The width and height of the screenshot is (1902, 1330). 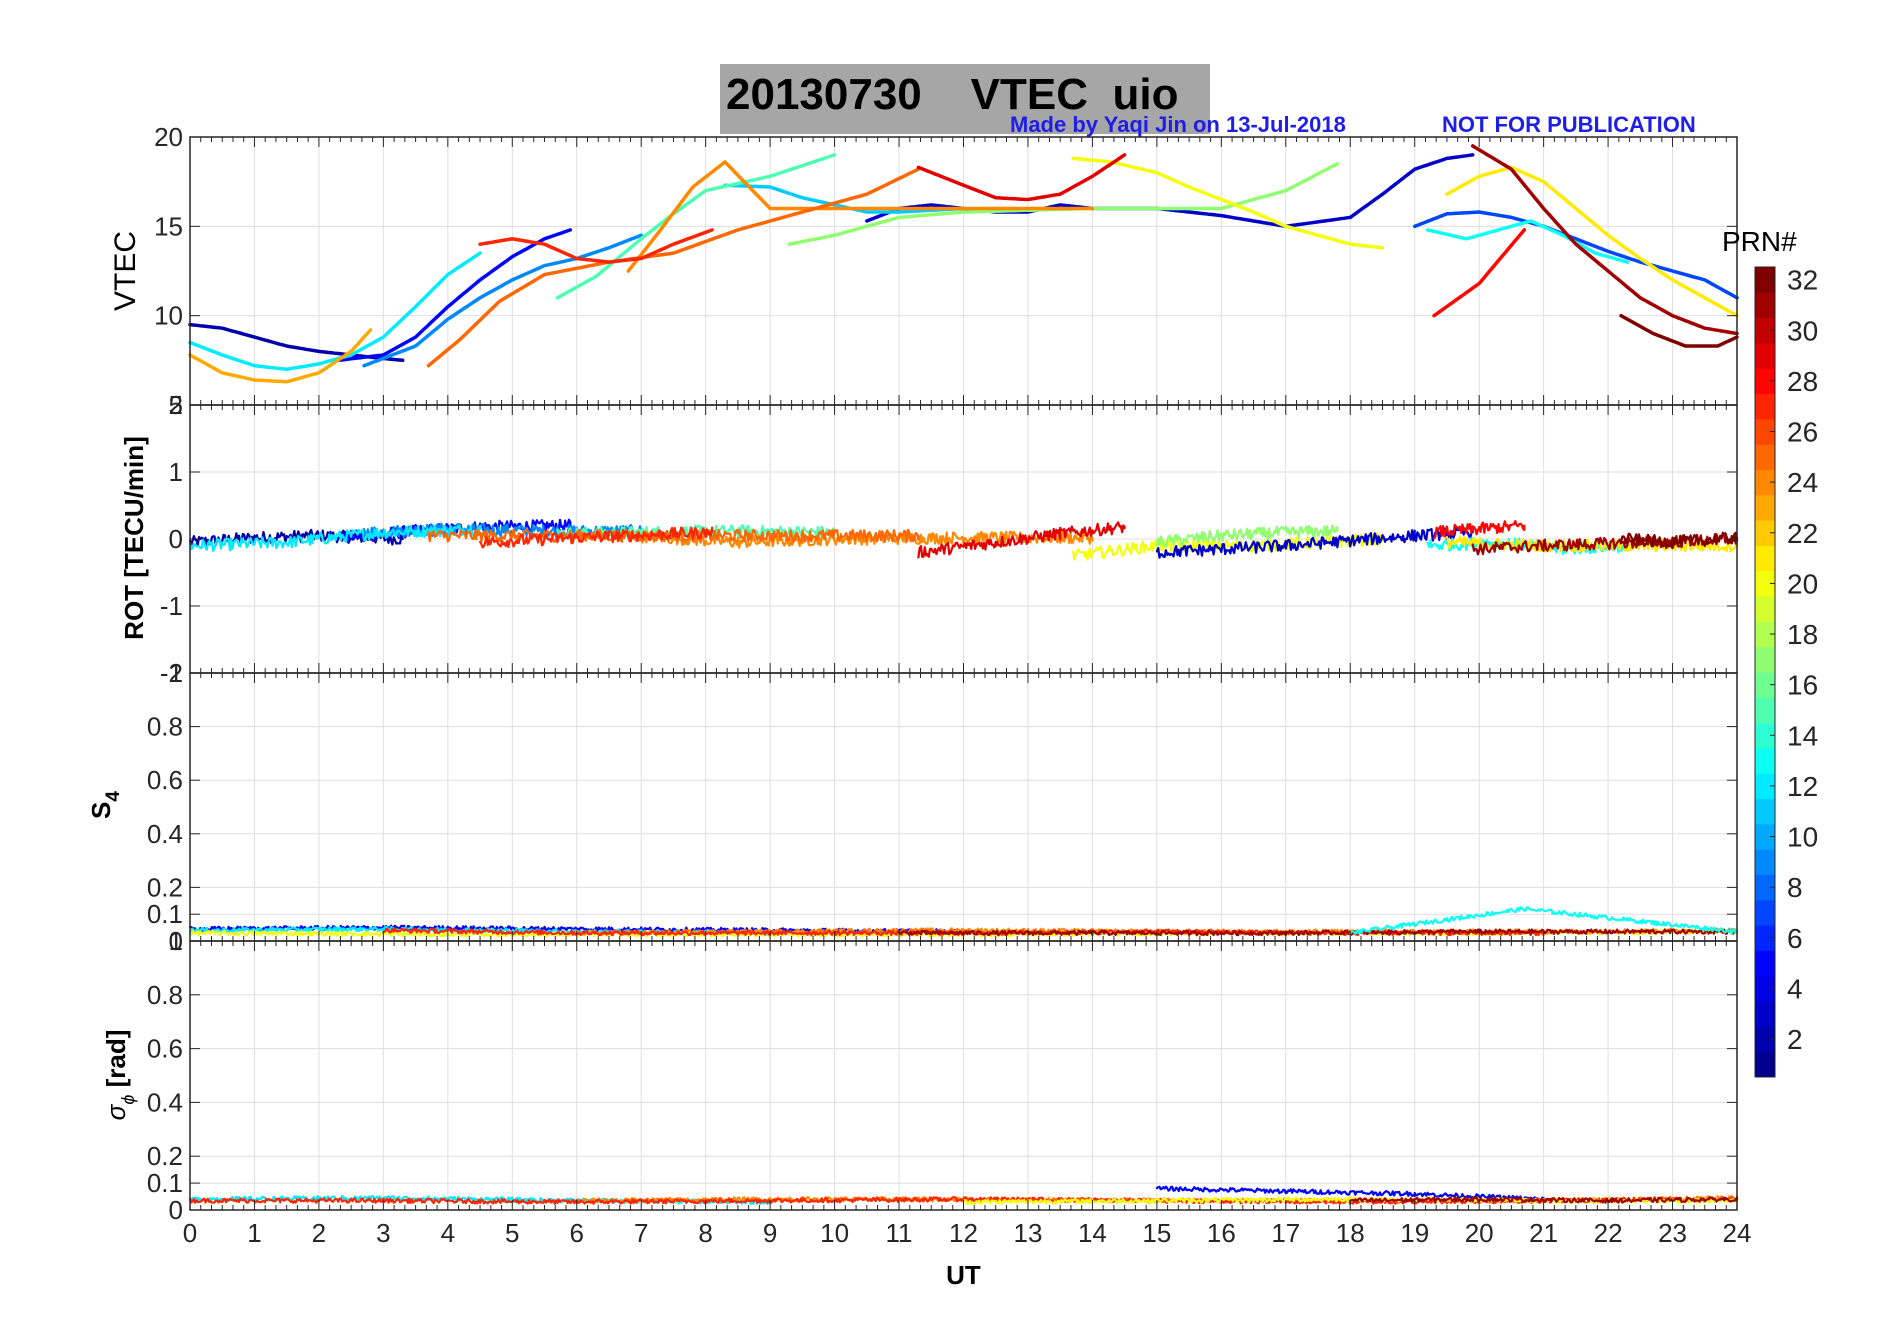 What do you see at coordinates (965, 99) in the screenshot?
I see `title-background` at bounding box center [965, 99].